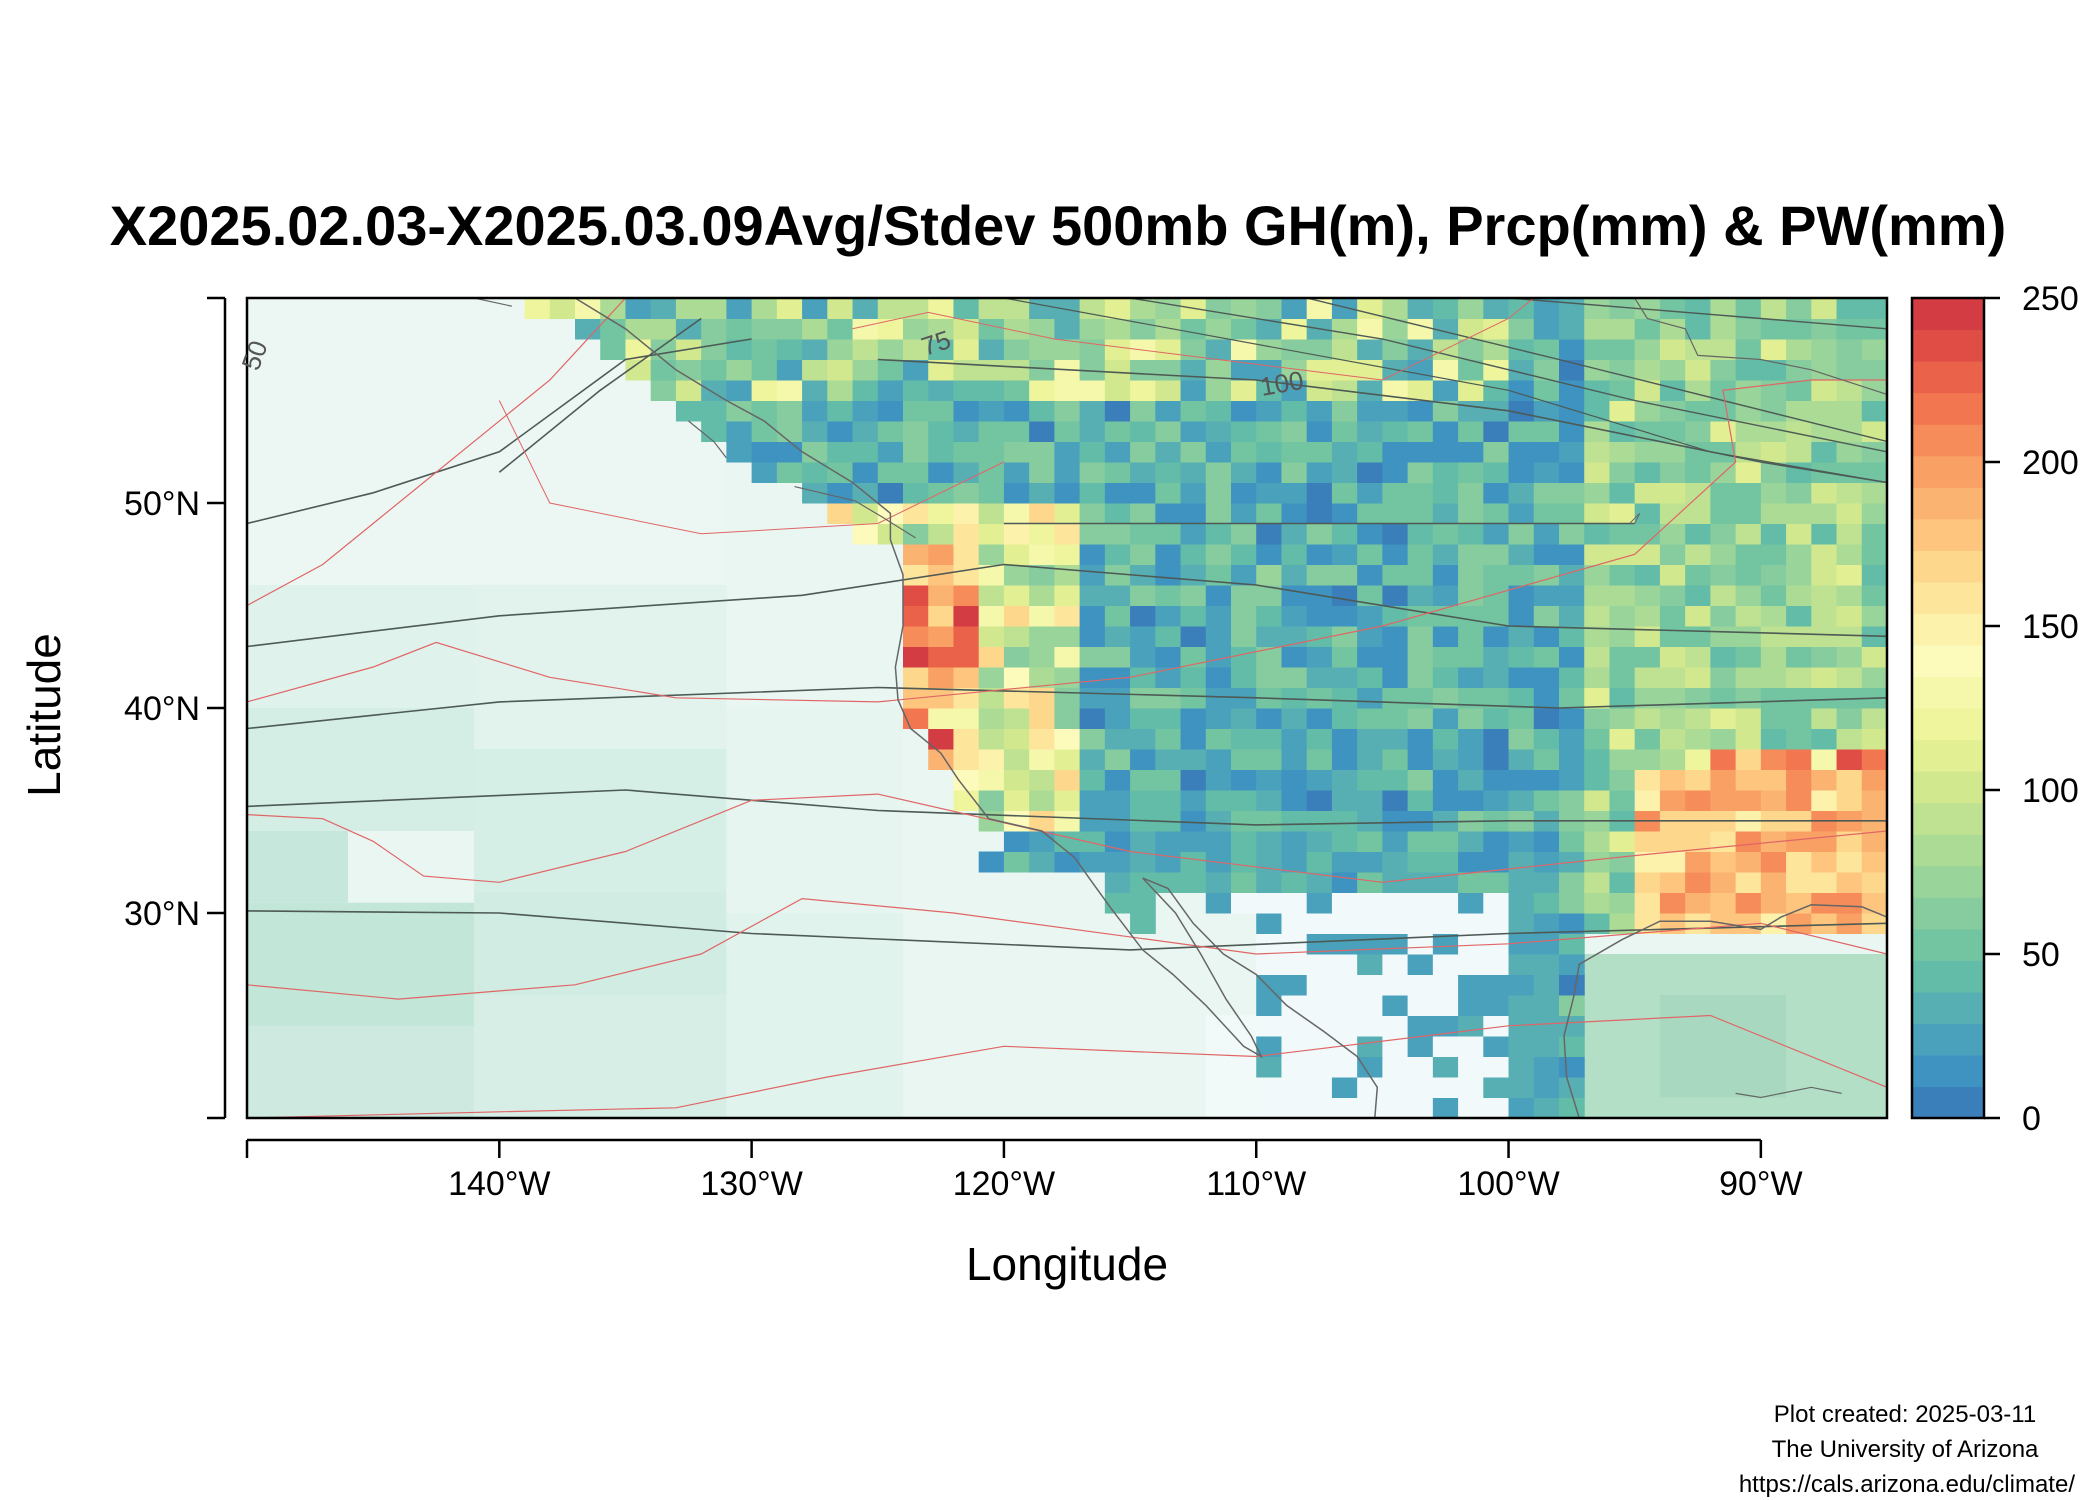 Image resolution: width=2100 pixels, height=1500 pixels. What do you see at coordinates (1905, 1414) in the screenshot?
I see `credit-date: Plot created: 2025-03-11` at bounding box center [1905, 1414].